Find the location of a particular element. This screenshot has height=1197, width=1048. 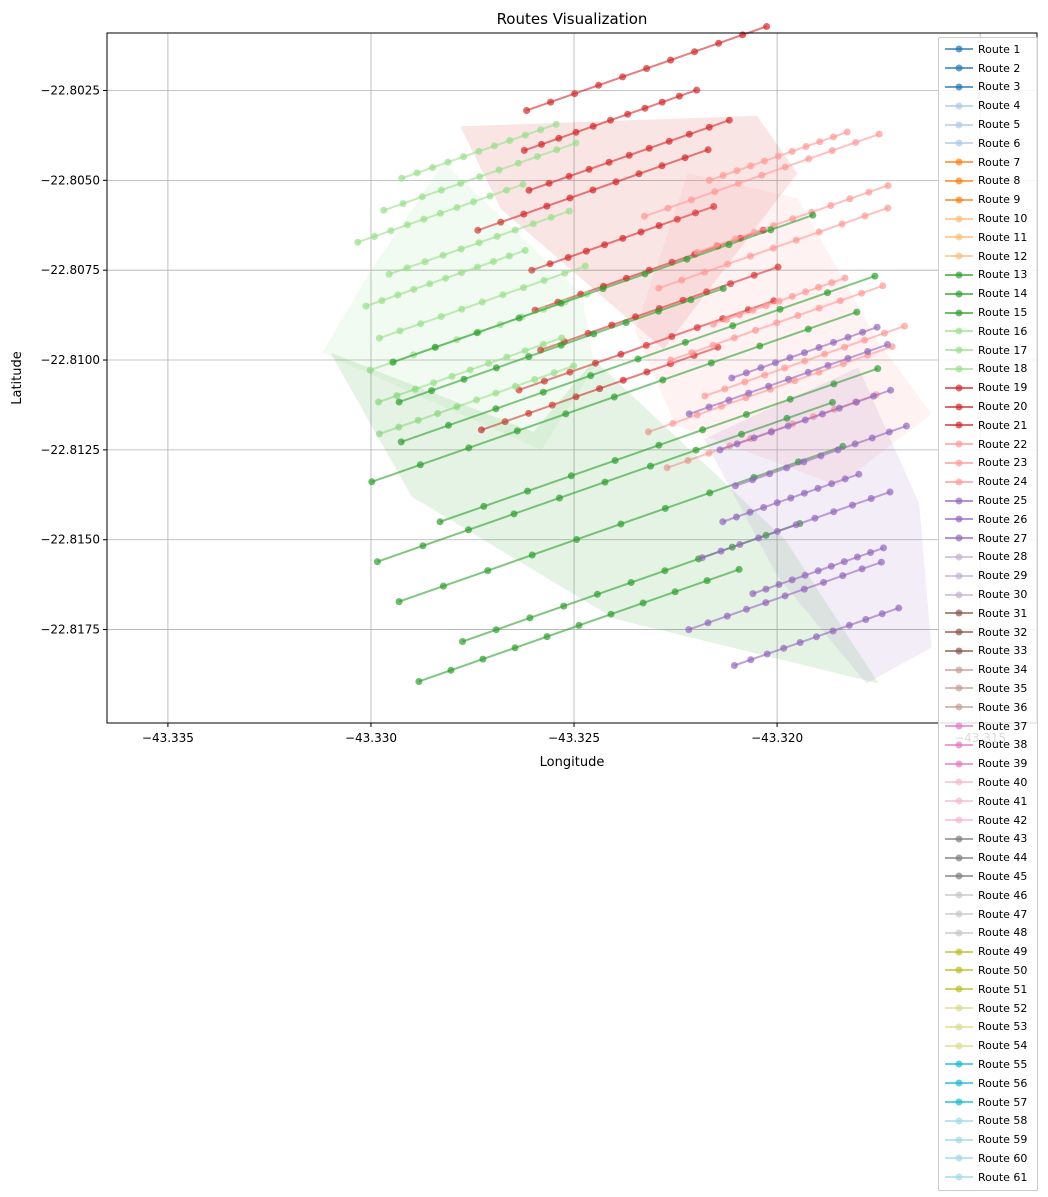

legend-label: Route 13 is located at coordinates (1003, 275).